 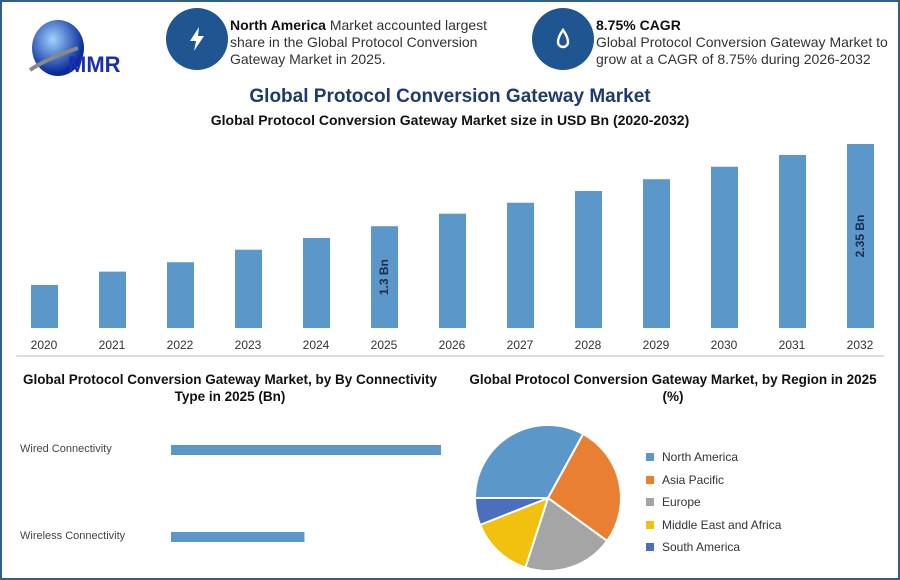 I want to click on pie-slice-asia-pacific, so click(x=584, y=487).